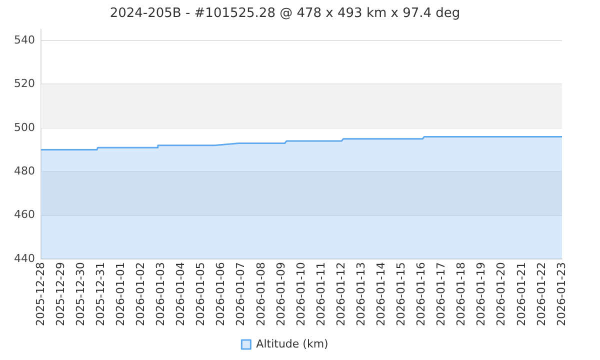  I want to click on x-tick-label: 2026-01-04, so click(181, 294).